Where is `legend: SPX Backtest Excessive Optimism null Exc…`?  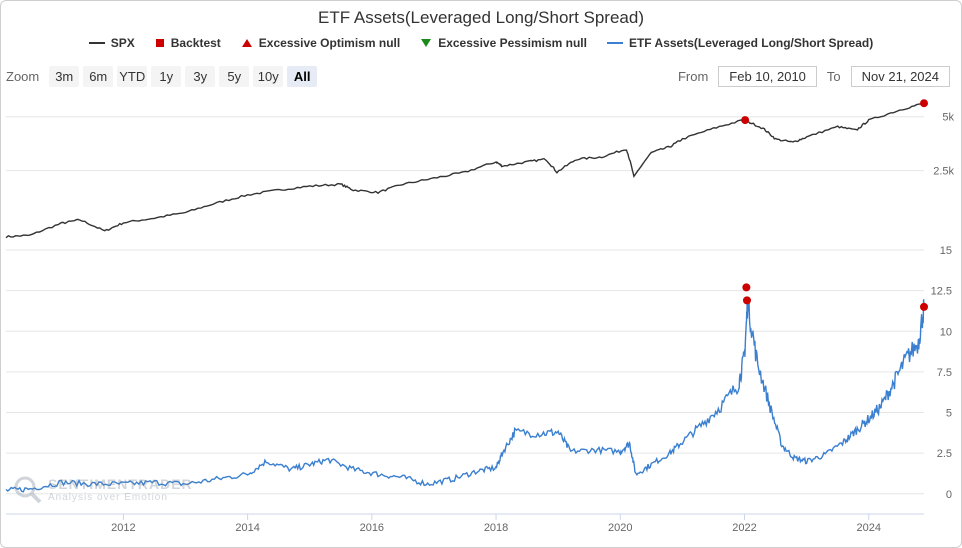
legend: SPX Backtest Excessive Optimism null Exc… is located at coordinates (481, 43).